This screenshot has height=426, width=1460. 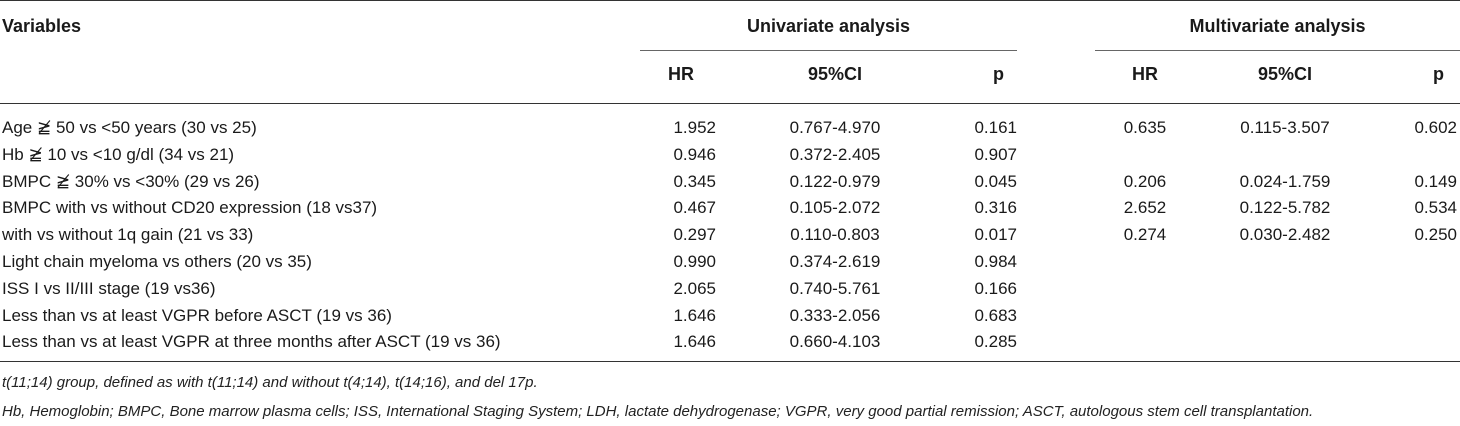 I want to click on table-bottom-rule, so click(x=730, y=361).